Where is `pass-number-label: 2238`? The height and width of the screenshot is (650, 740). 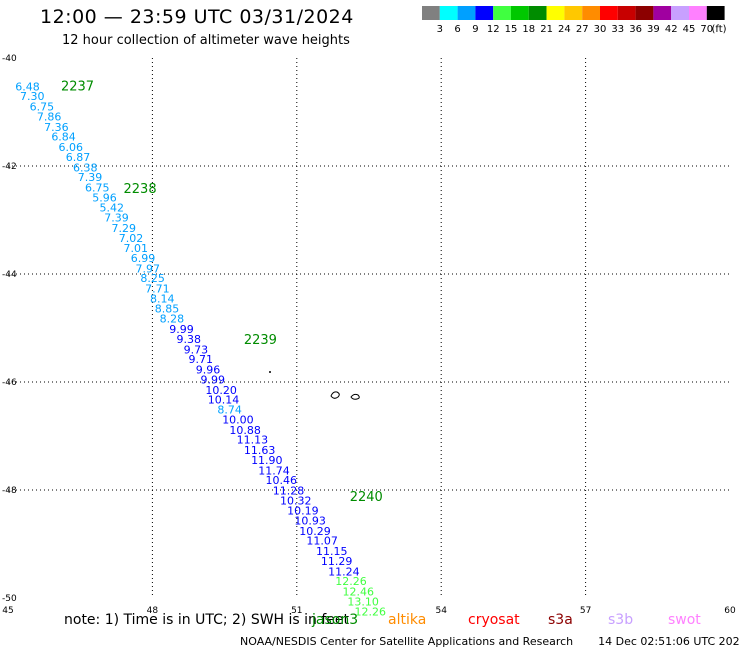 pass-number-label: 2238 is located at coordinates (140, 189).